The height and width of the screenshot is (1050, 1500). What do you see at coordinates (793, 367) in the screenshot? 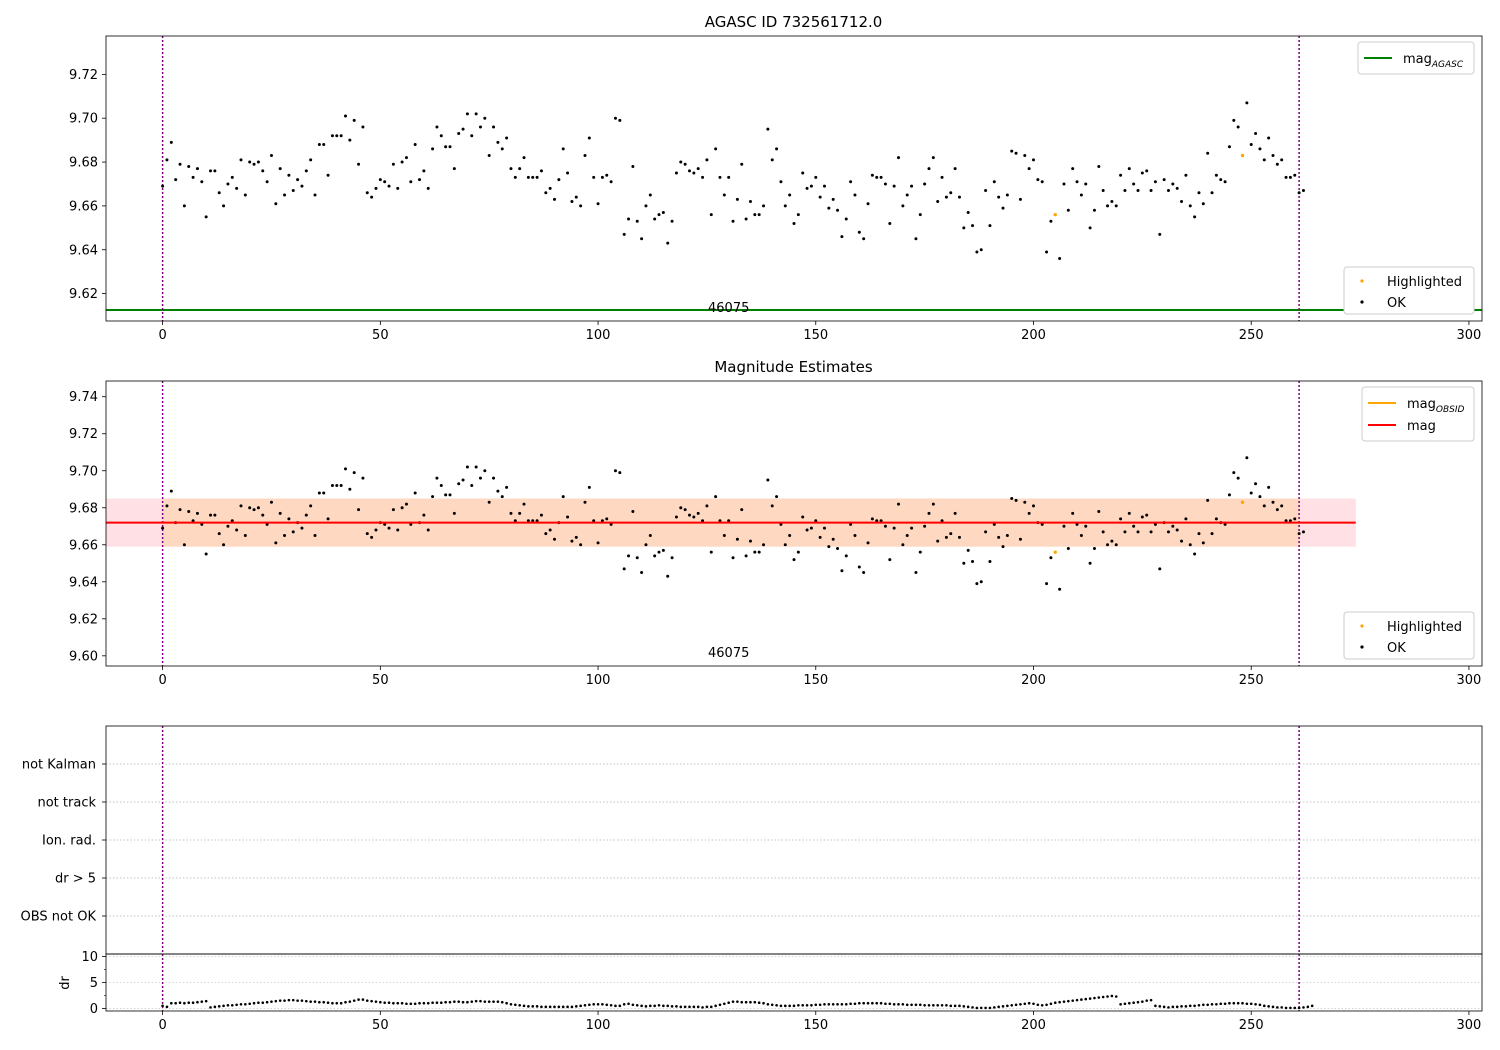
I see `plot2-title: Magnitude Estimates` at bounding box center [793, 367].